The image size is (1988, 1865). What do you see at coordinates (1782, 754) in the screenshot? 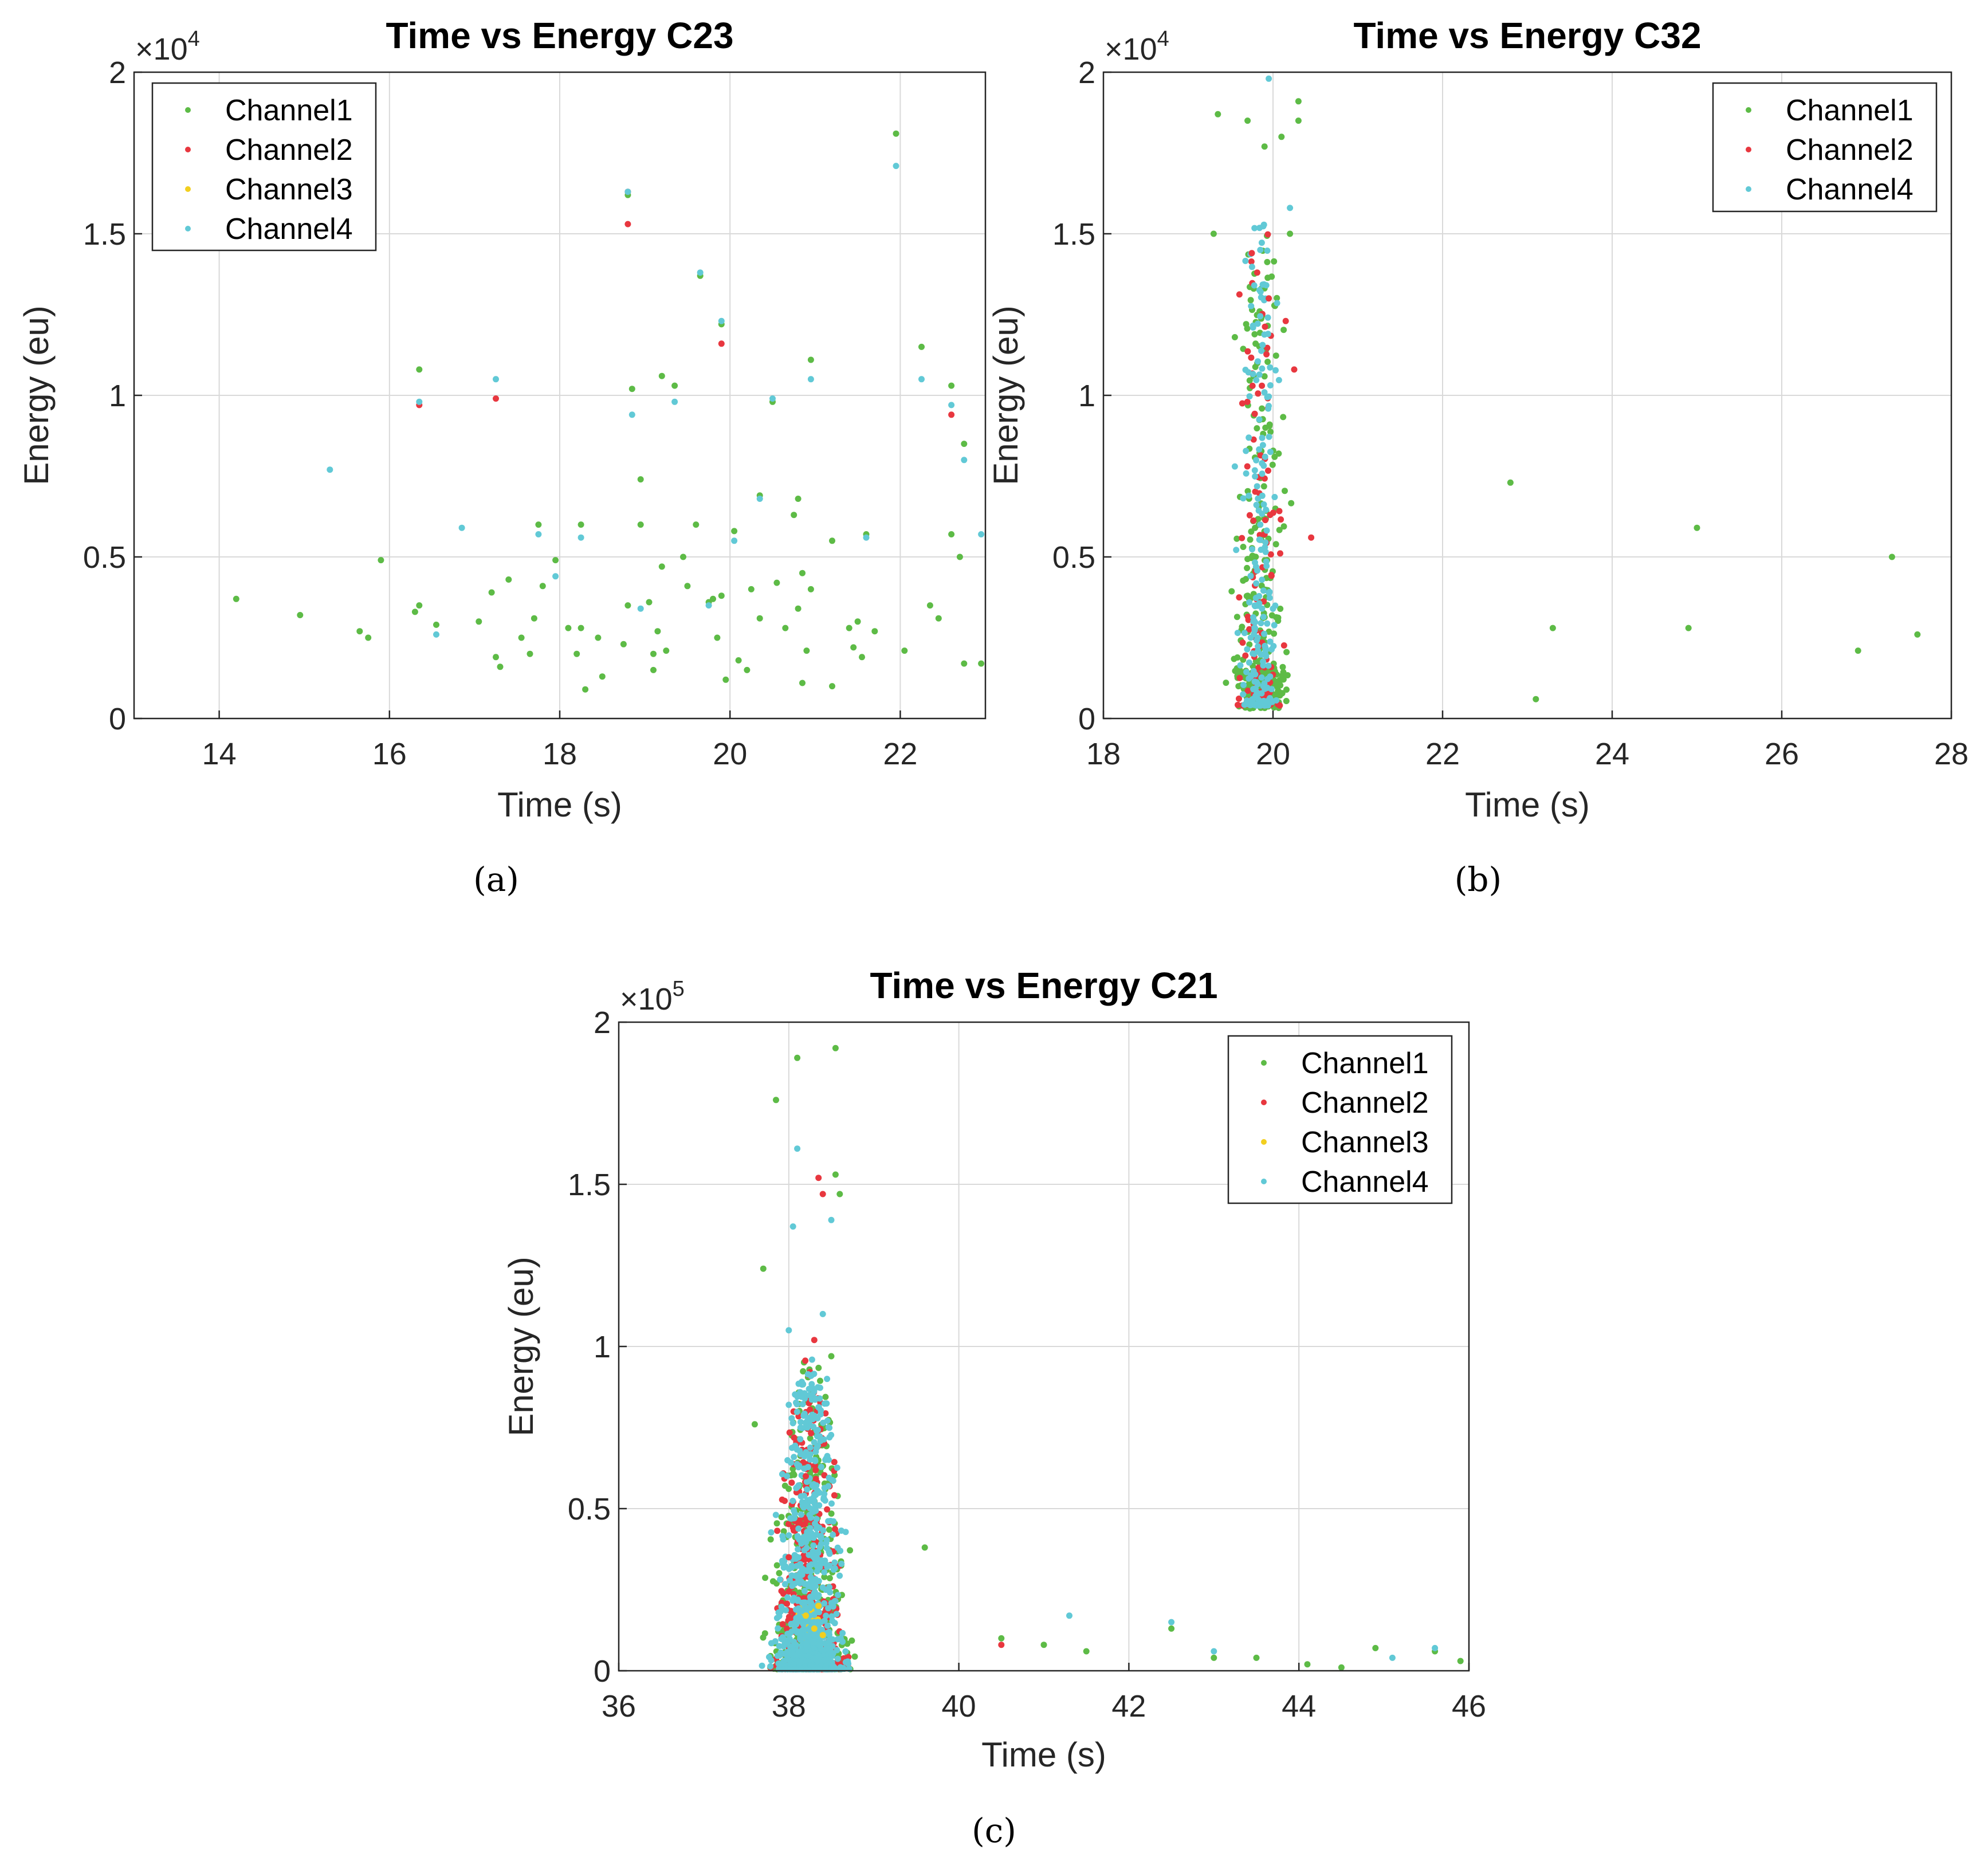
I see `x-tick-label: 26` at bounding box center [1782, 754].